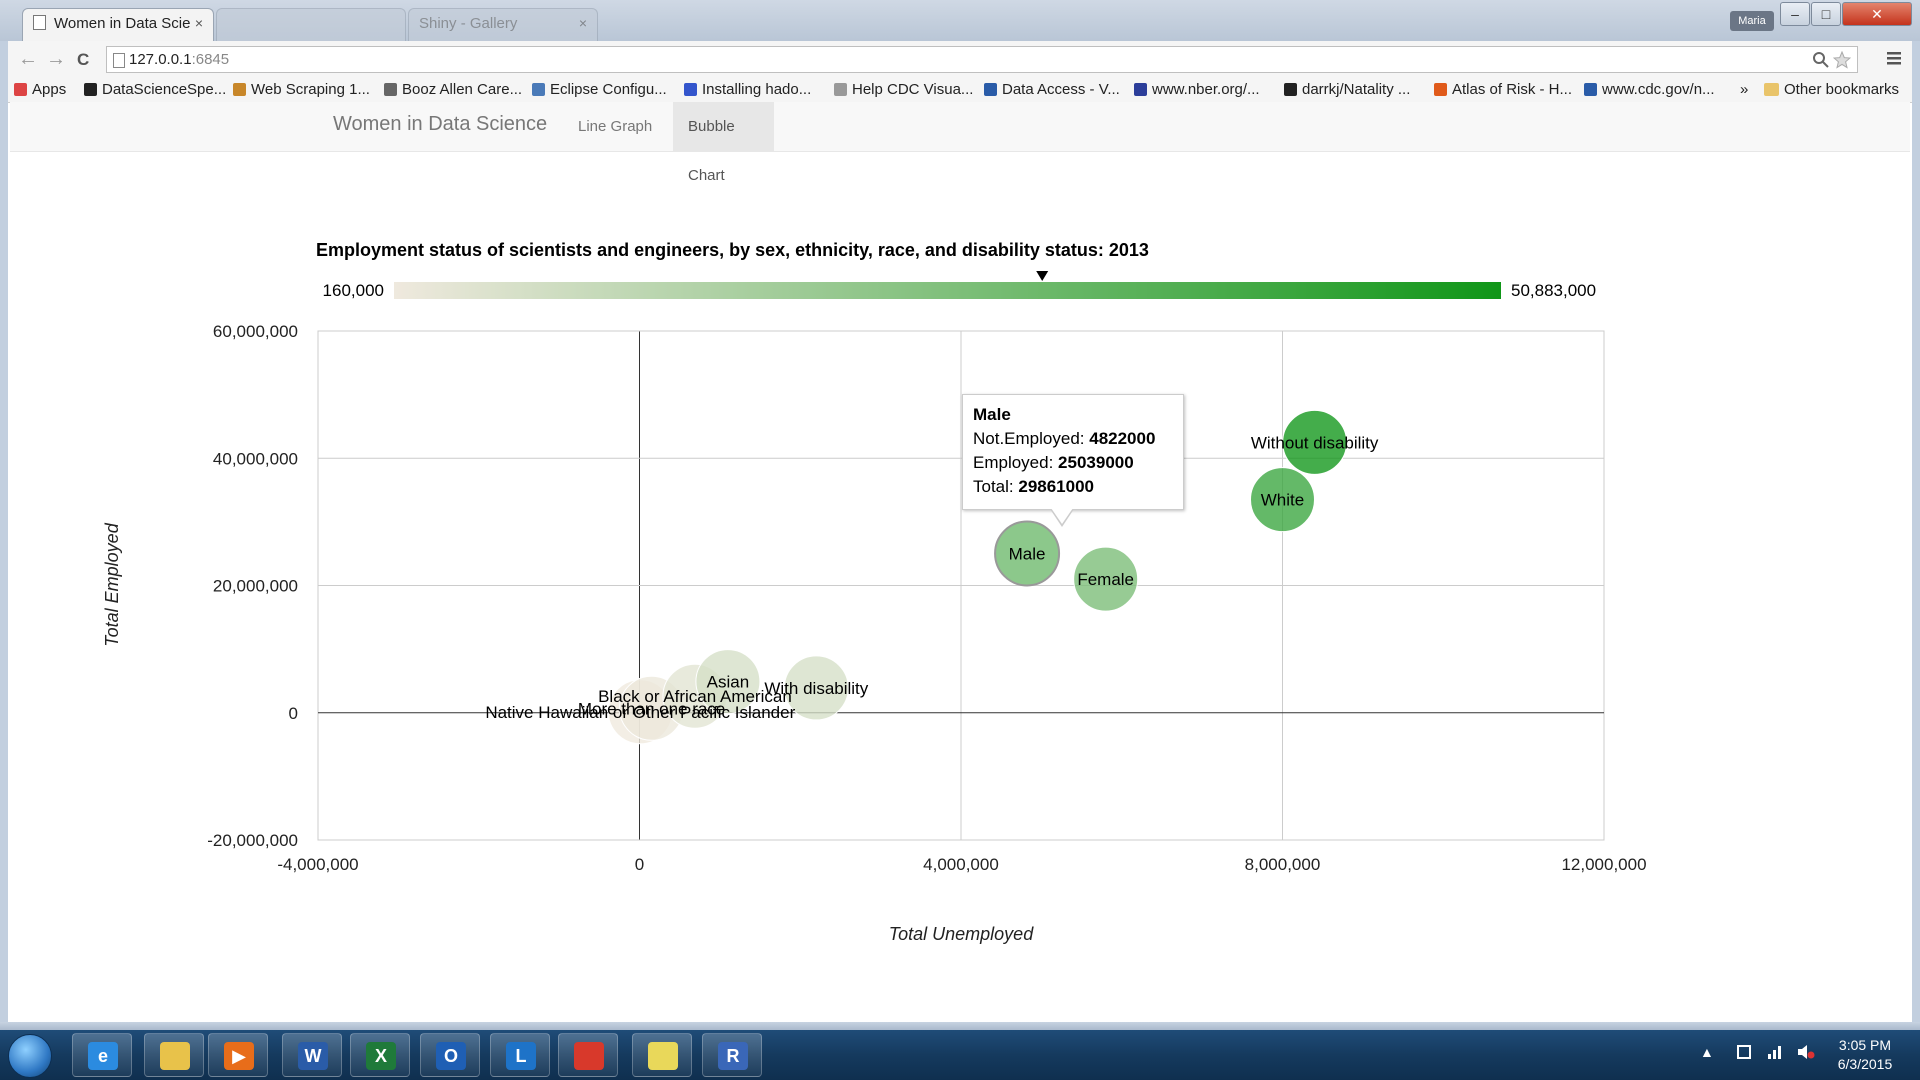 The width and height of the screenshot is (1920, 1080). I want to click on taskbar-app-sticky-notes, so click(662, 1055).